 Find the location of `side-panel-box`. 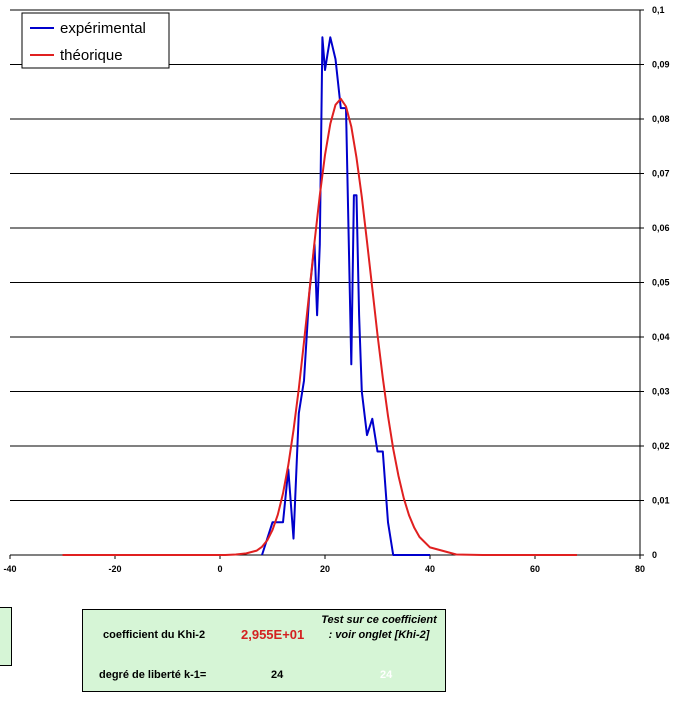

side-panel-box is located at coordinates (6, 636).